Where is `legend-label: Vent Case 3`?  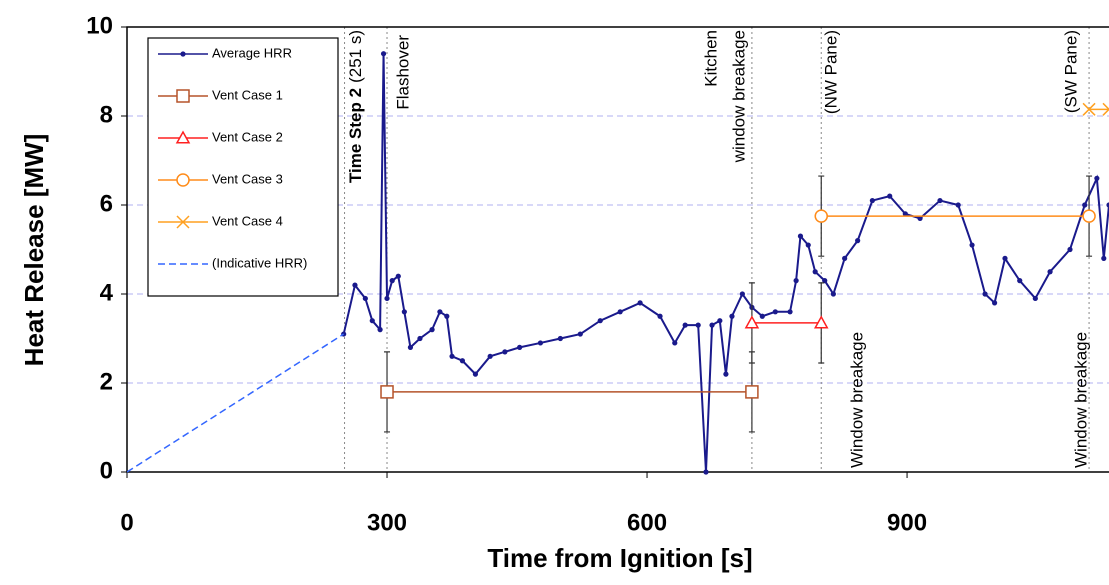
legend-label: Vent Case 3 is located at coordinates (247, 178).